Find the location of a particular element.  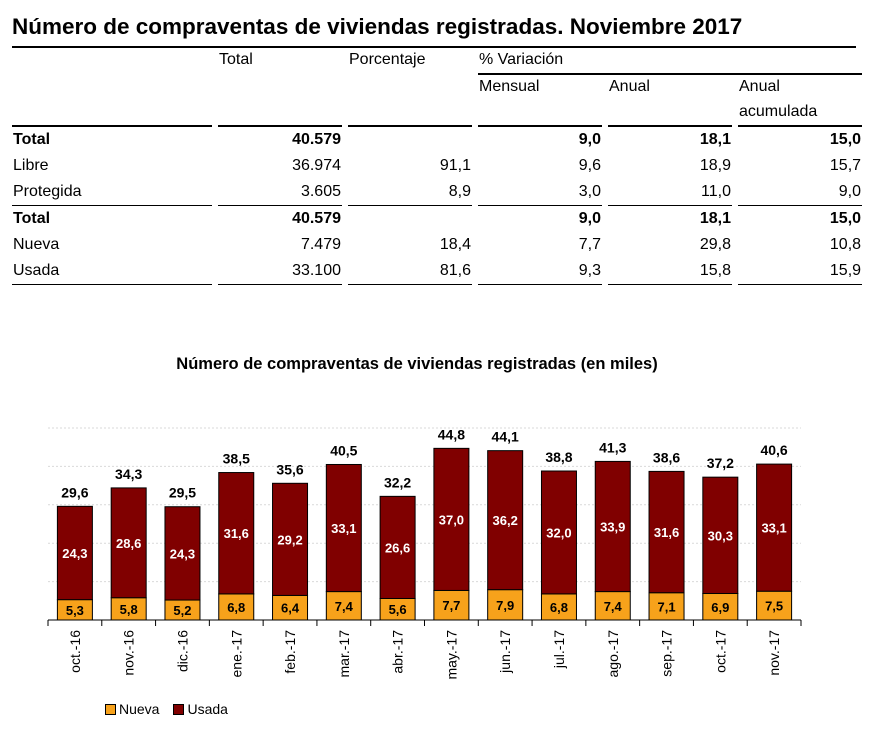

bar-nueva-feb.-17 is located at coordinates (290, 607).